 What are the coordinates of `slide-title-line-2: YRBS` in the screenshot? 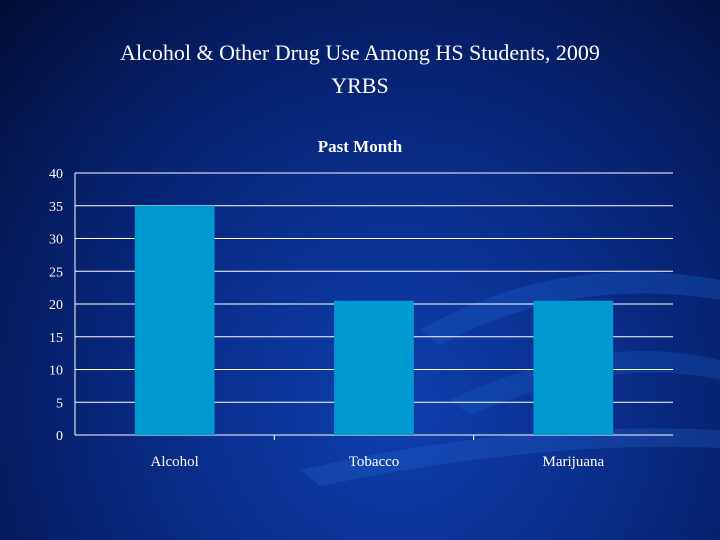 It's located at (360, 85).